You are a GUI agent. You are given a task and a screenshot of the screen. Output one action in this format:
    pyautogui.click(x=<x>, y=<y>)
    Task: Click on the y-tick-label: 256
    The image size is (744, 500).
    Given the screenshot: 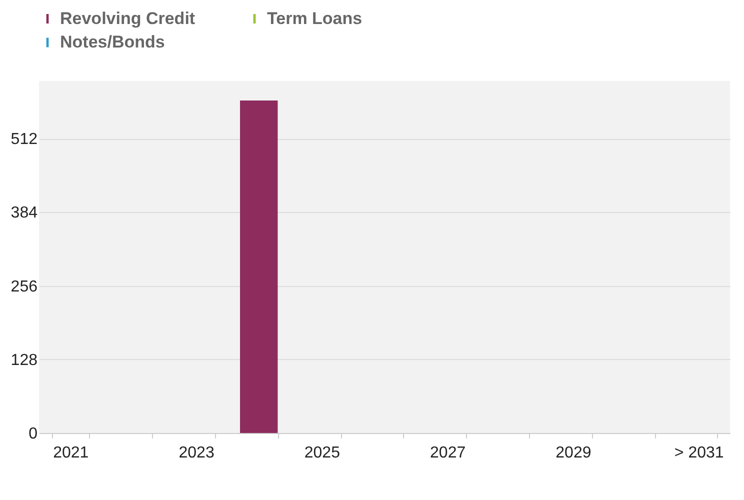 What is the action you would take?
    pyautogui.click(x=24, y=287)
    